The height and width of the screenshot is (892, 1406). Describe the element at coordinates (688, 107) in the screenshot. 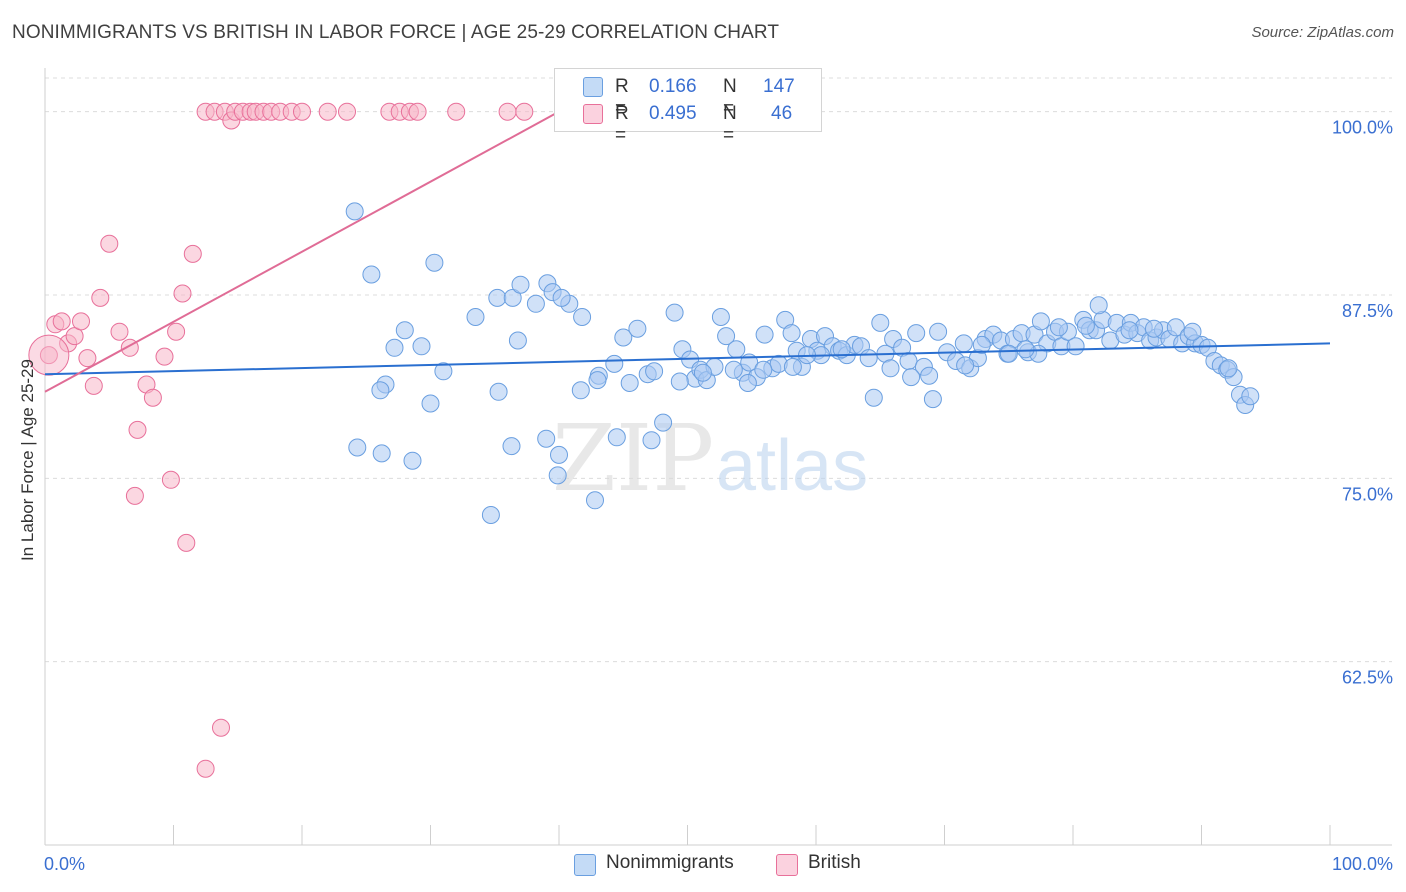

I see `legend: R = 0.166 N = 147 R = 0.495 N = 46` at that location.